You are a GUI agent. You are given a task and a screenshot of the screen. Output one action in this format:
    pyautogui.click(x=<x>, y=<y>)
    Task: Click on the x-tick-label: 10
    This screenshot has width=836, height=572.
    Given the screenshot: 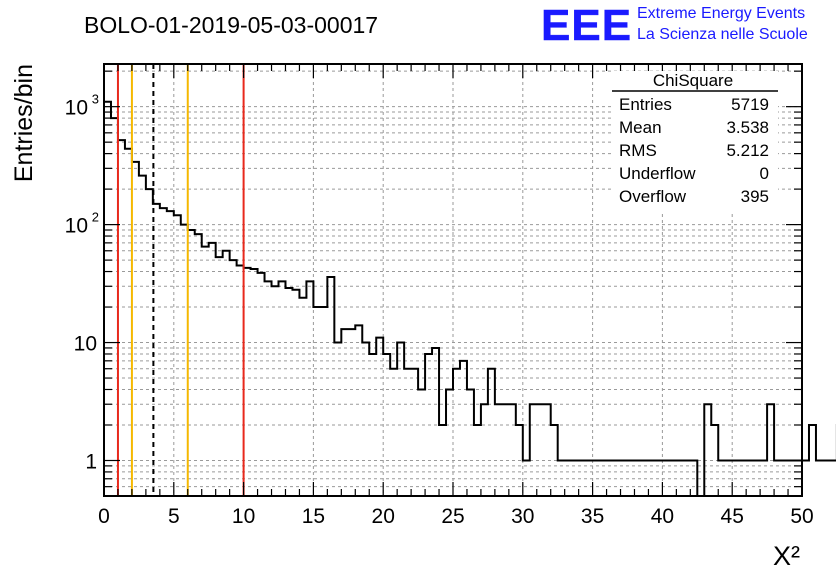 What is the action you would take?
    pyautogui.click(x=243, y=516)
    